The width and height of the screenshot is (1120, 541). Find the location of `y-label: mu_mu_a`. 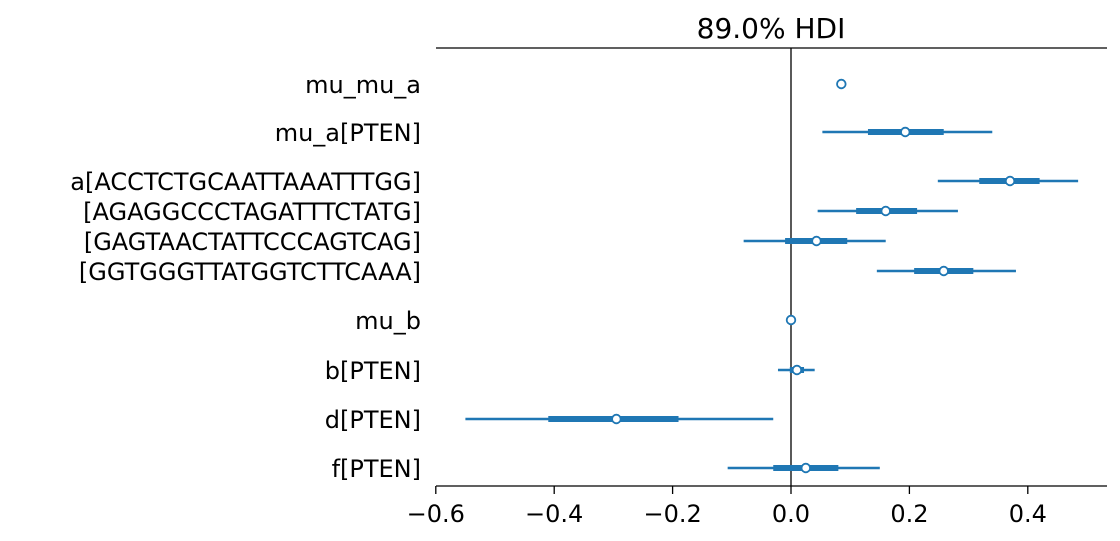

y-label: mu_mu_a is located at coordinates (363, 85).